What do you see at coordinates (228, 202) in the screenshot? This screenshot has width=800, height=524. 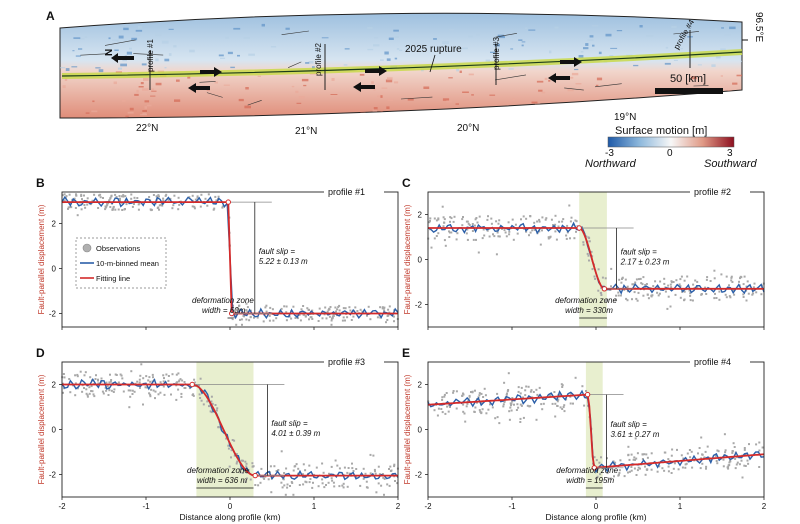 I see `slip-start-marker` at bounding box center [228, 202].